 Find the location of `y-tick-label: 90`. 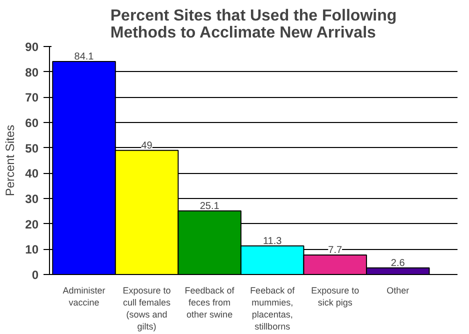

y-tick-label: 90 is located at coordinates (32, 47).